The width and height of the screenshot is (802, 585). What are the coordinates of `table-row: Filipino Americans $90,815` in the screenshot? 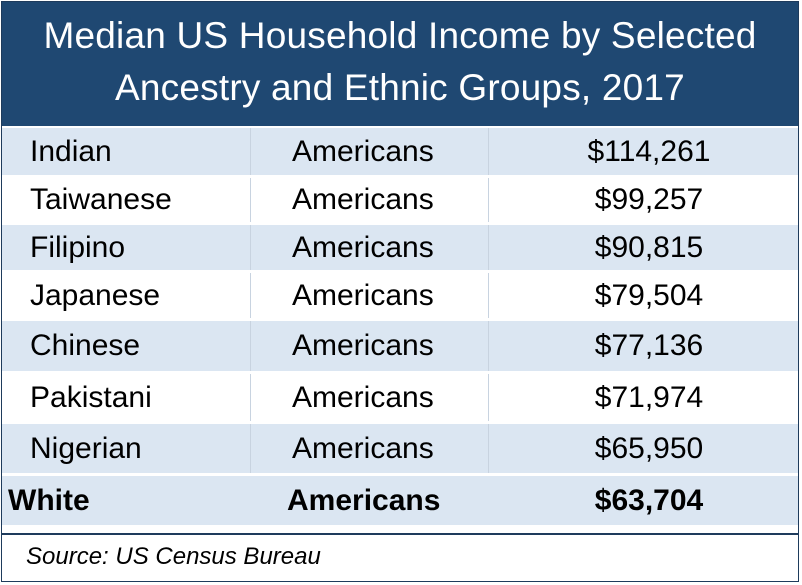 It's located at (400, 247).